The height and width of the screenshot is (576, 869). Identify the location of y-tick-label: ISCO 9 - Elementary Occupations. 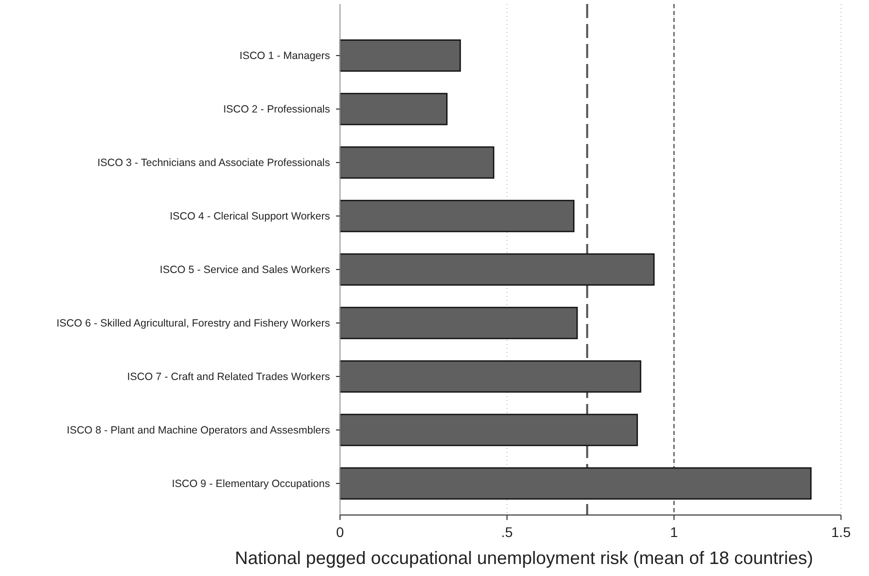
(251, 484).